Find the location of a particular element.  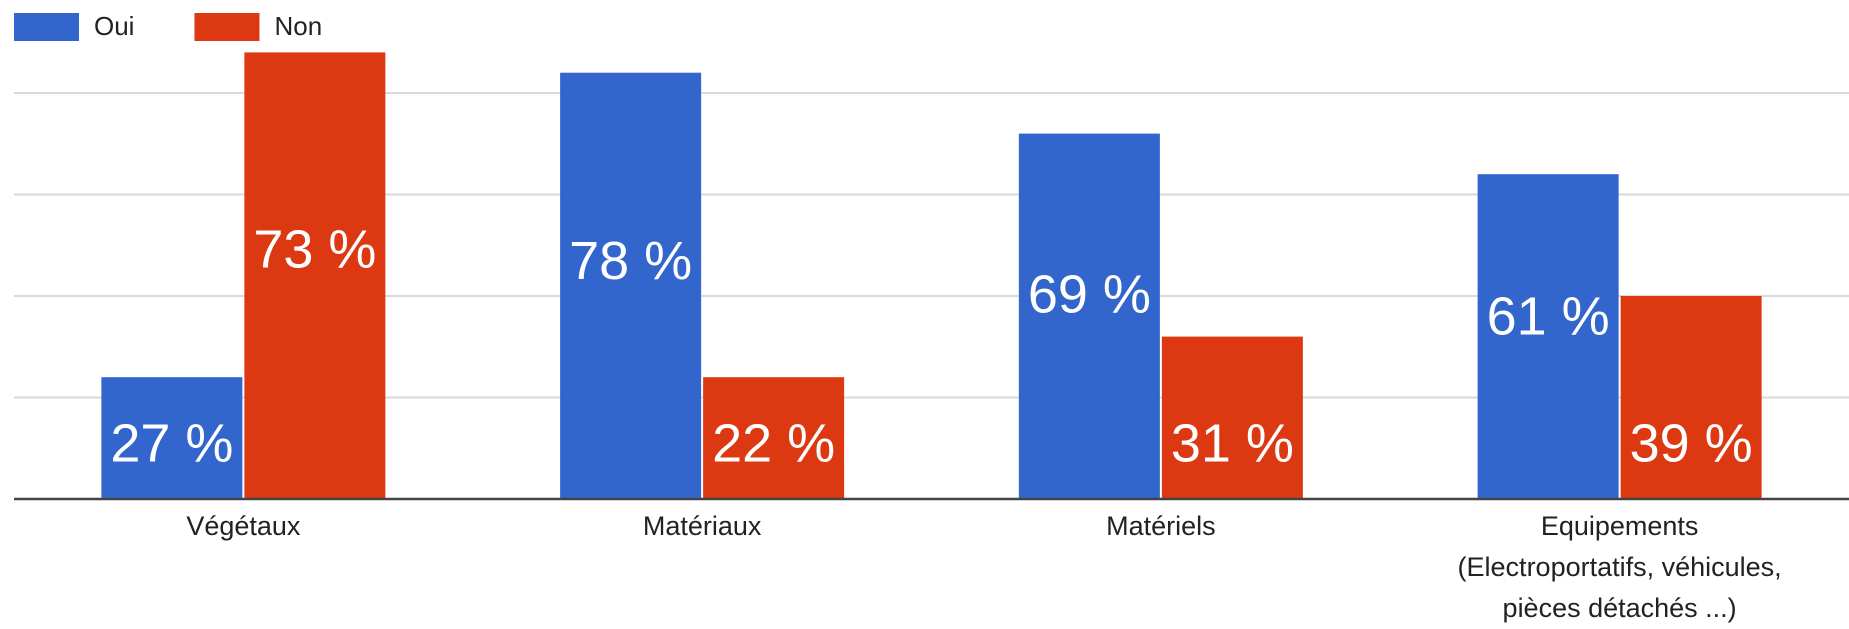

data-label: 61 % is located at coordinates (1548, 317).